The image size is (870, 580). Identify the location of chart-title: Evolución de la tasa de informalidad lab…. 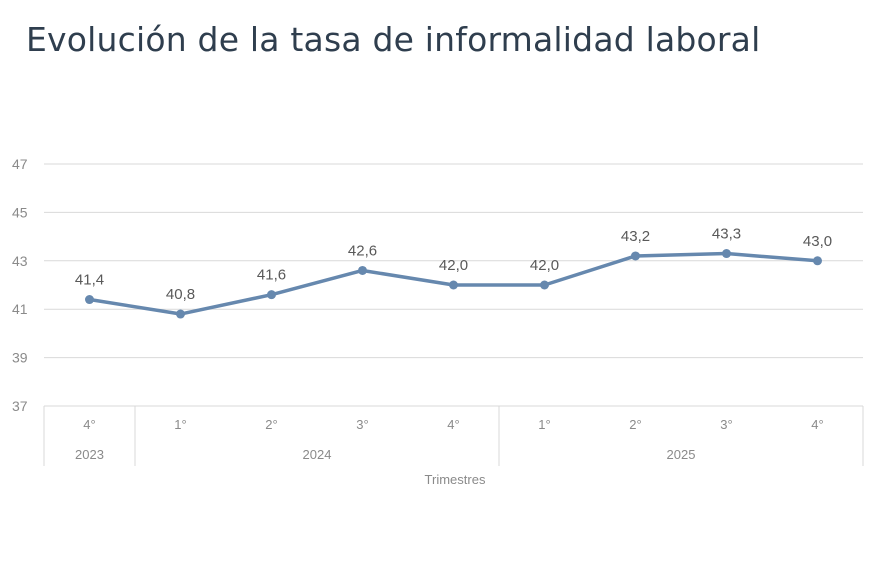
(393, 39).